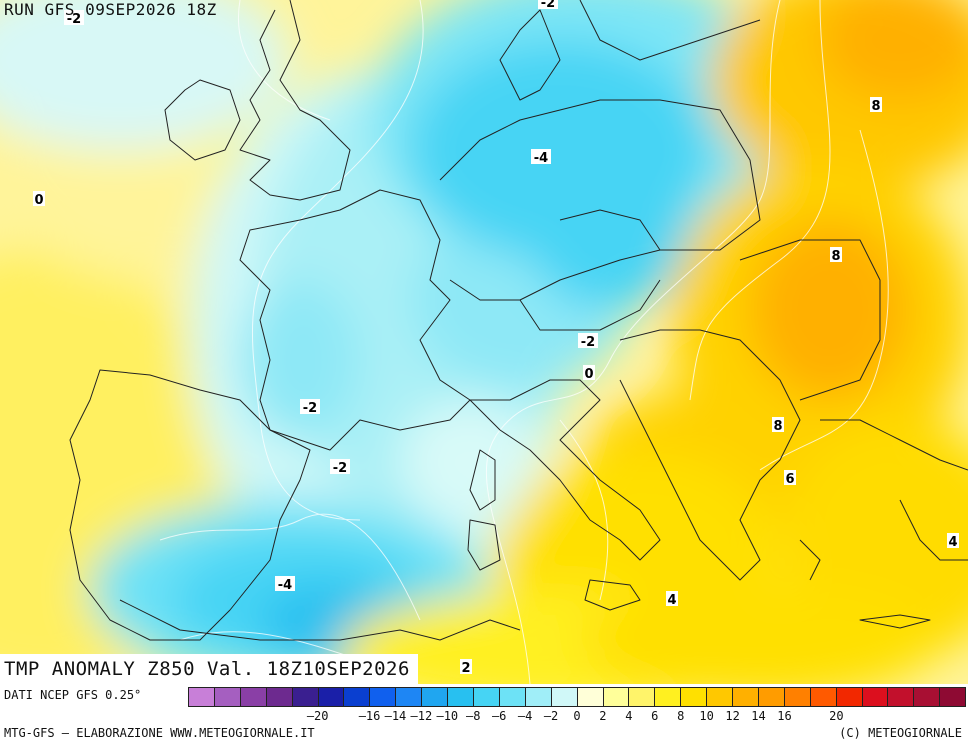  Describe the element at coordinates (395, 716) in the screenshot. I see `color-scale-tick: –14` at that location.